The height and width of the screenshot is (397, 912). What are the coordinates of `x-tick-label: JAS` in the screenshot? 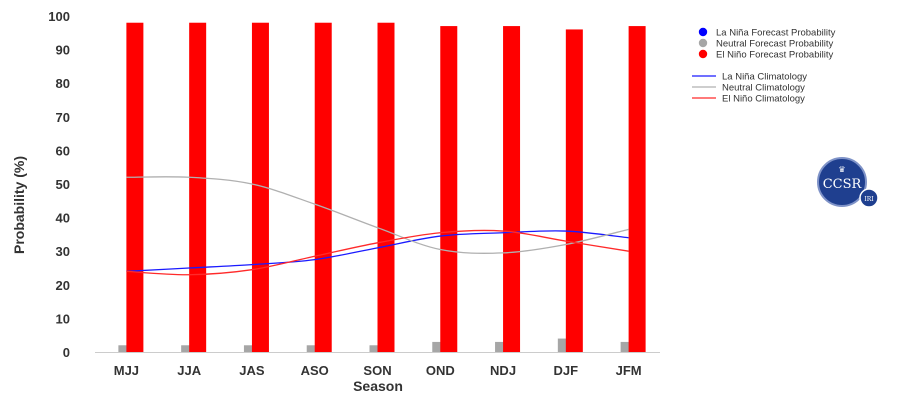 It's located at (252, 370).